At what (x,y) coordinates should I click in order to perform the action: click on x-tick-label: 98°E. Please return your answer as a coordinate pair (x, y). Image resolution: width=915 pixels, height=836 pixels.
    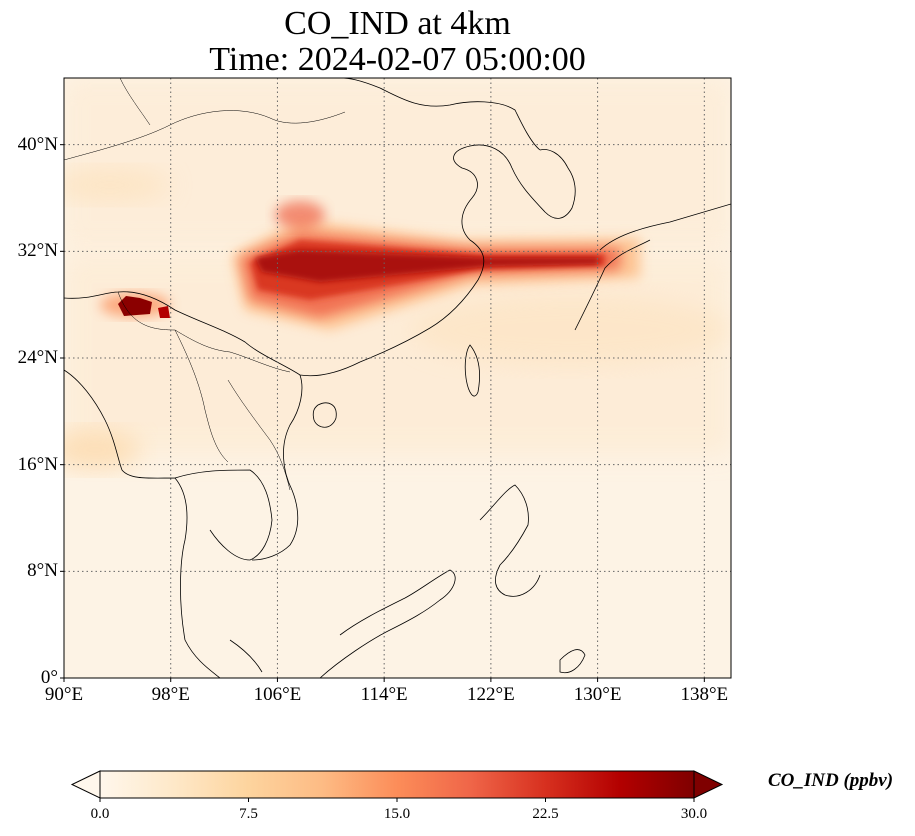
    Looking at the image, I should click on (170, 694).